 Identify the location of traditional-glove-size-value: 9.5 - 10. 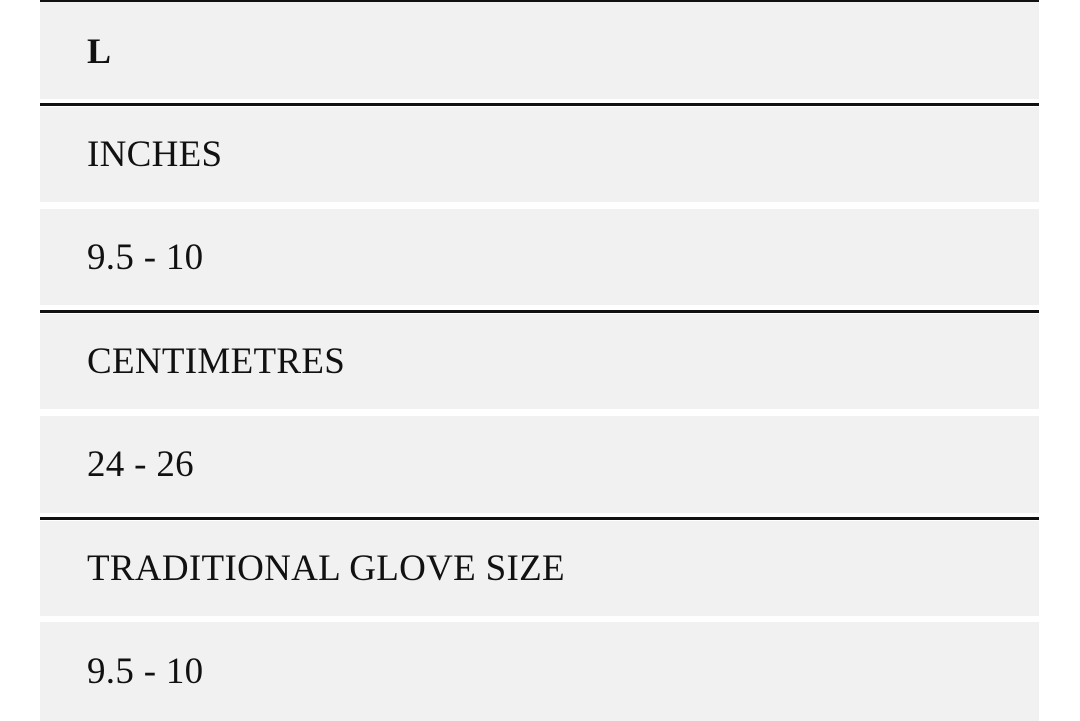
(145, 671).